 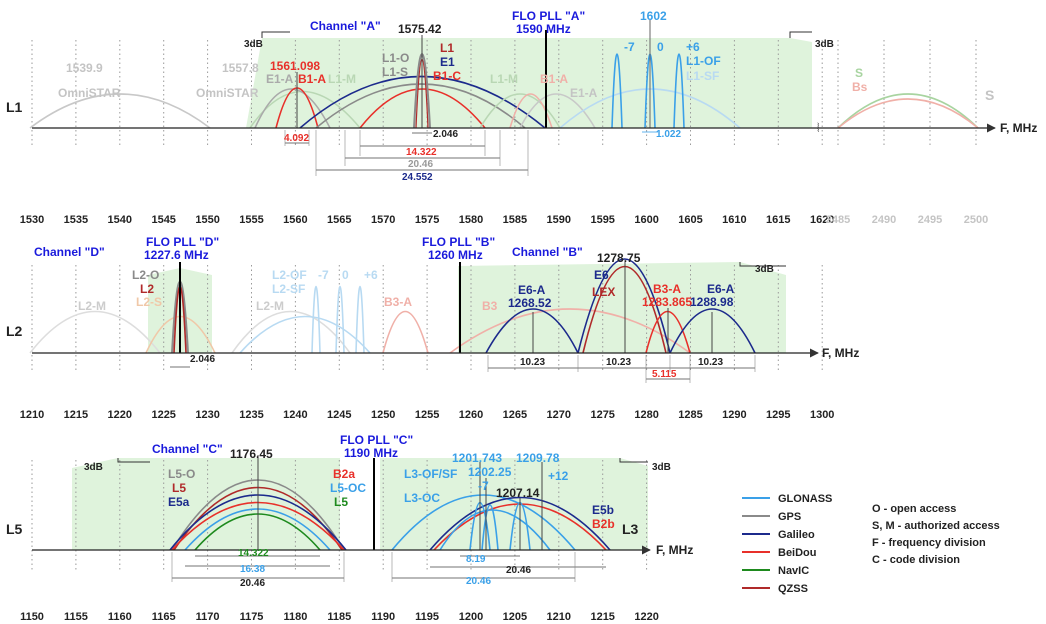 What do you see at coordinates (342, 79) in the screenshot?
I see `l1m-left-label: L1-M` at bounding box center [342, 79].